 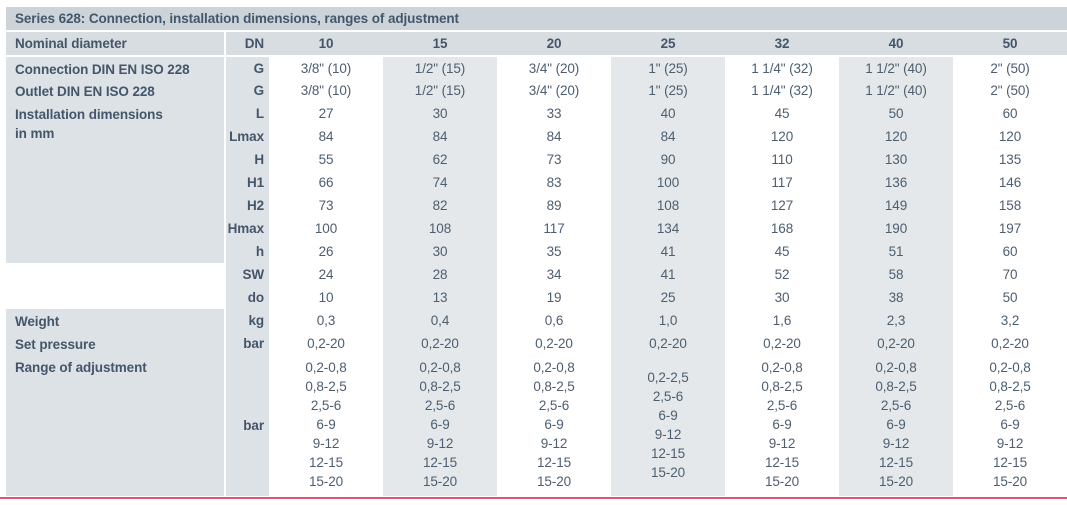 What do you see at coordinates (247, 274) in the screenshot?
I see `row-symbol: SW` at bounding box center [247, 274].